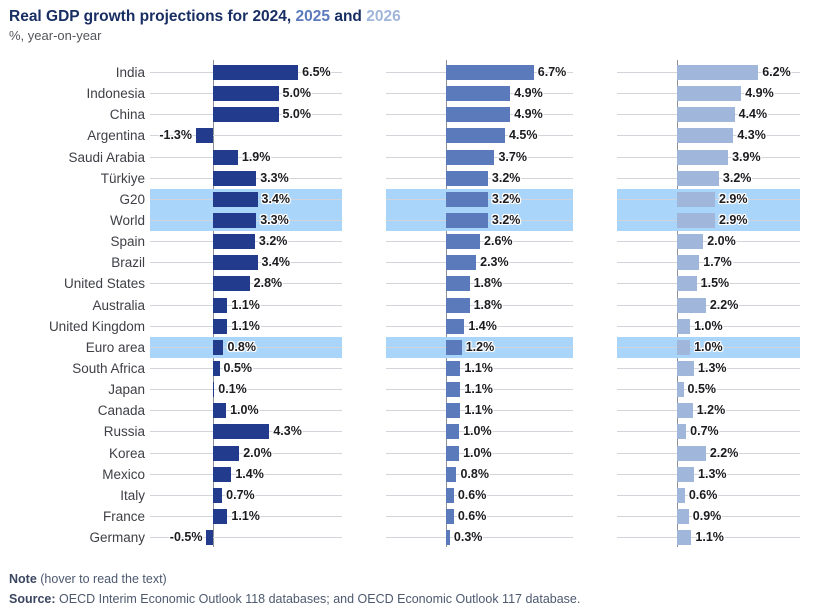 The image size is (815, 610). I want to click on value-label-2024: 1.1%, so click(245, 304).